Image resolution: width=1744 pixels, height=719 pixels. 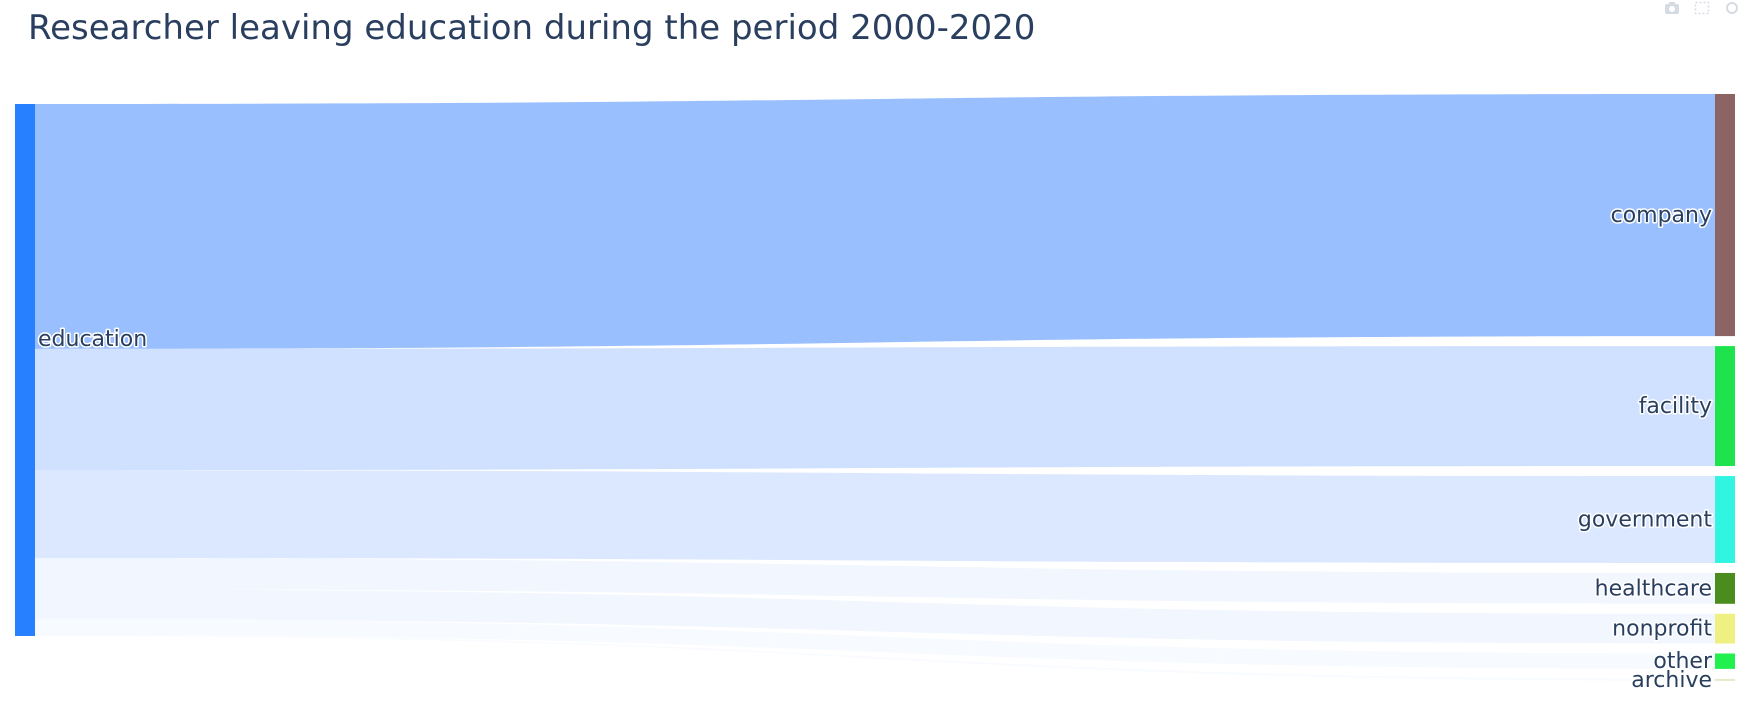 What do you see at coordinates (1725, 628) in the screenshot?
I see `node-nonprofit` at bounding box center [1725, 628].